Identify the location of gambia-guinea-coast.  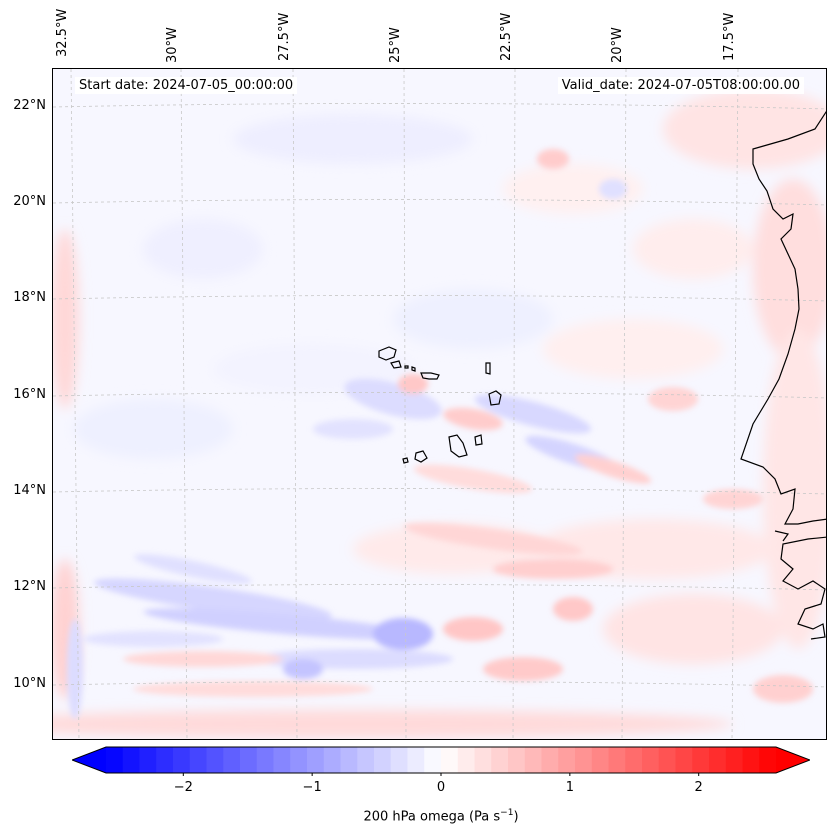
(803, 588).